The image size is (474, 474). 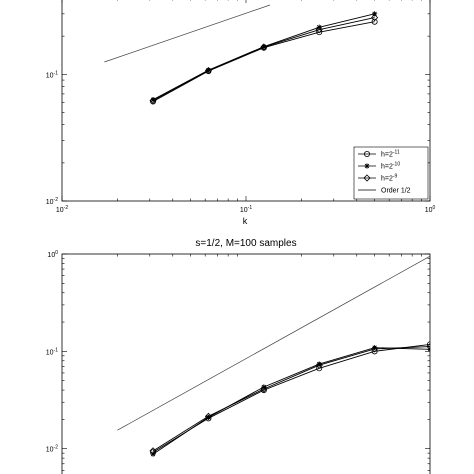 What do you see at coordinates (374, 21) in the screenshot?
I see `data-point-circle` at bounding box center [374, 21].